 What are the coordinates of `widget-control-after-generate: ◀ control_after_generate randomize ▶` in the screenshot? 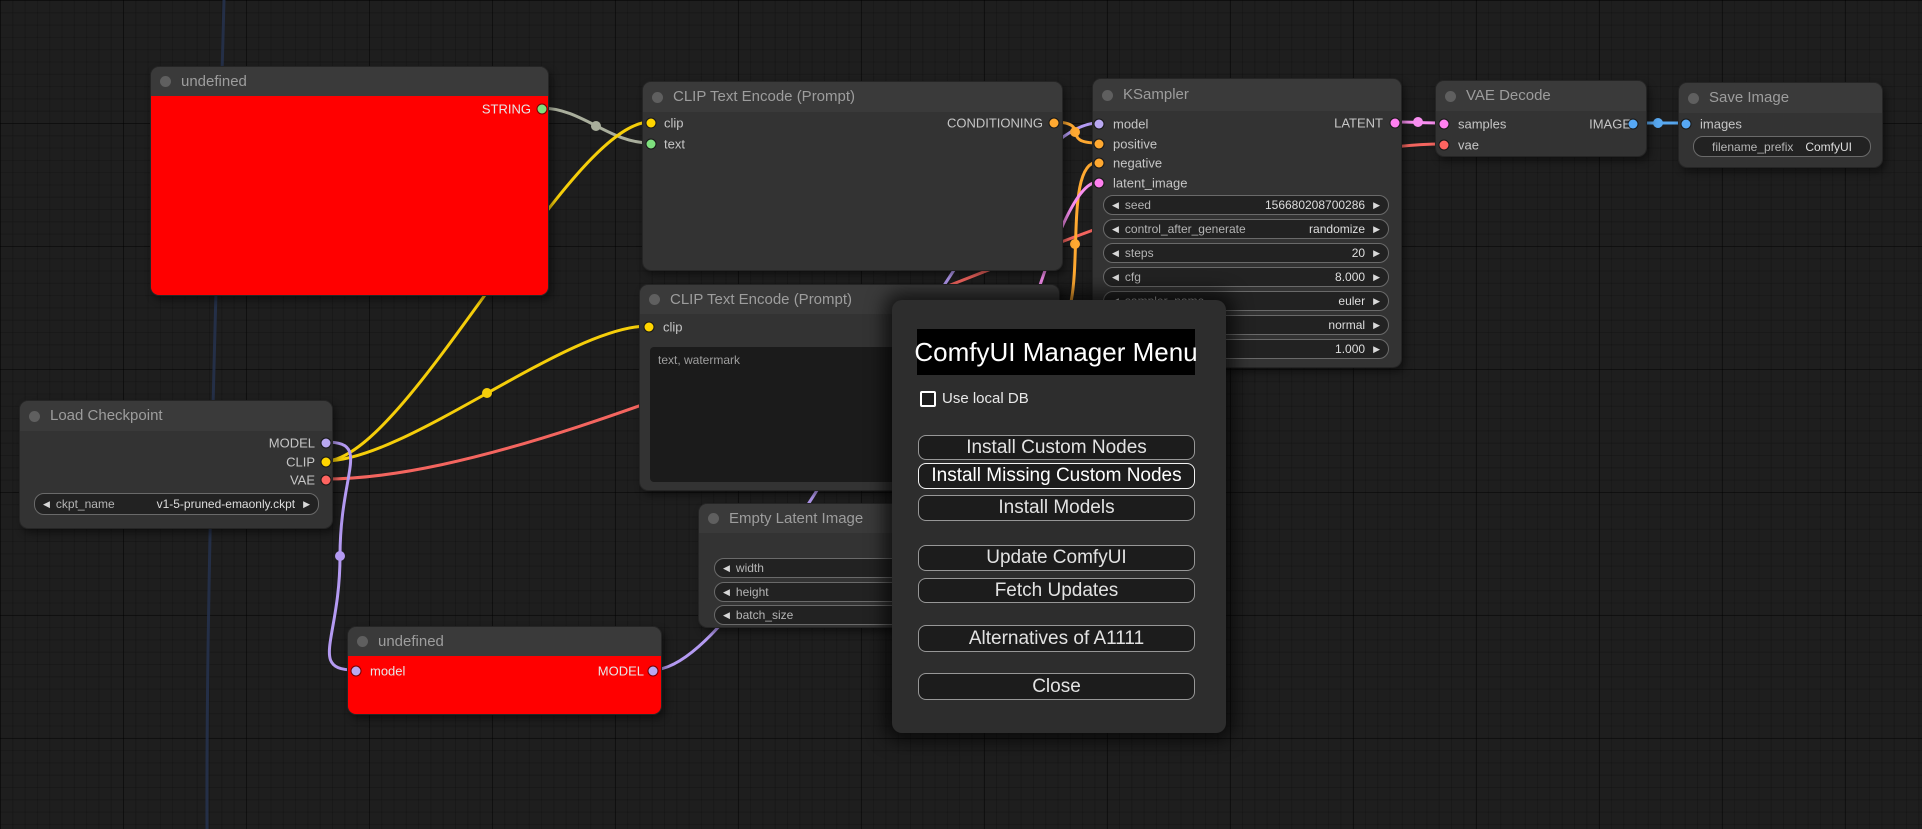 It's located at (1246, 229).